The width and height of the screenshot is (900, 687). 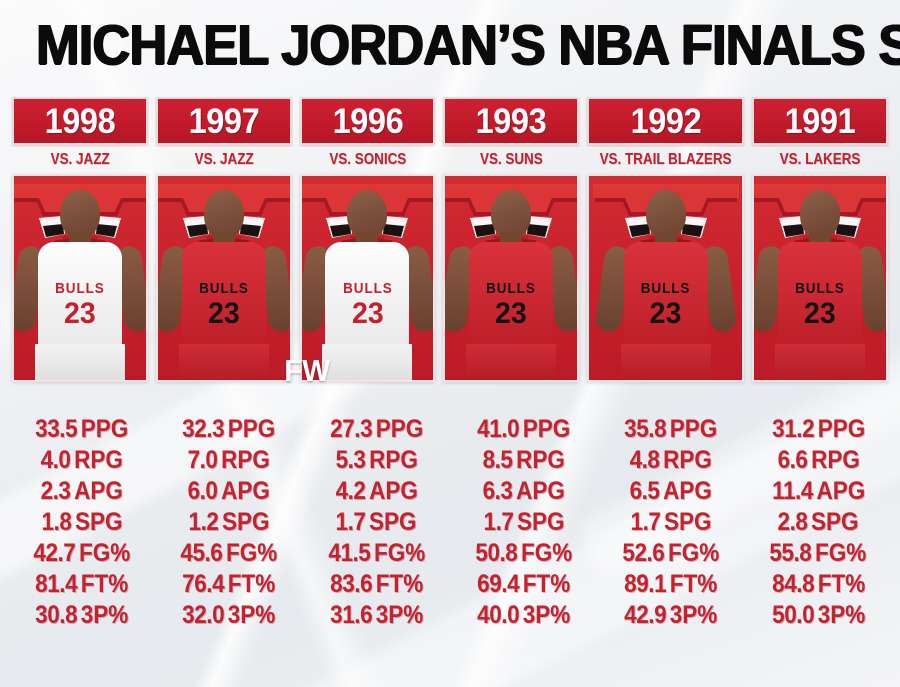 What do you see at coordinates (820, 159) in the screenshot?
I see `opponent-label: VS. LAKERS` at bounding box center [820, 159].